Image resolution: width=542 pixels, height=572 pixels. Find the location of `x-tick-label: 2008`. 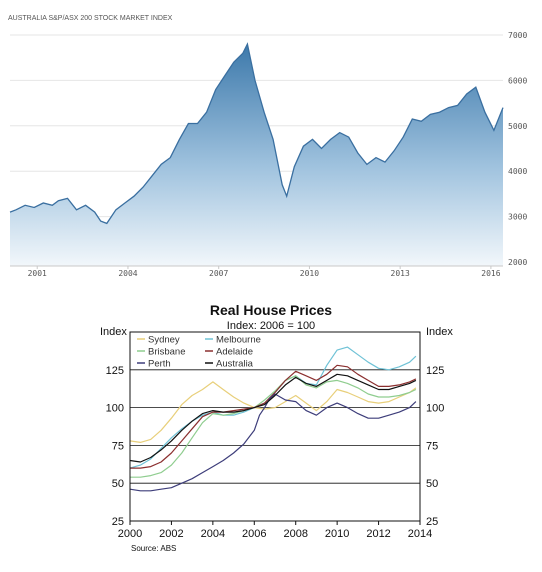

x-tick-label: 2008 is located at coordinates (295, 534).